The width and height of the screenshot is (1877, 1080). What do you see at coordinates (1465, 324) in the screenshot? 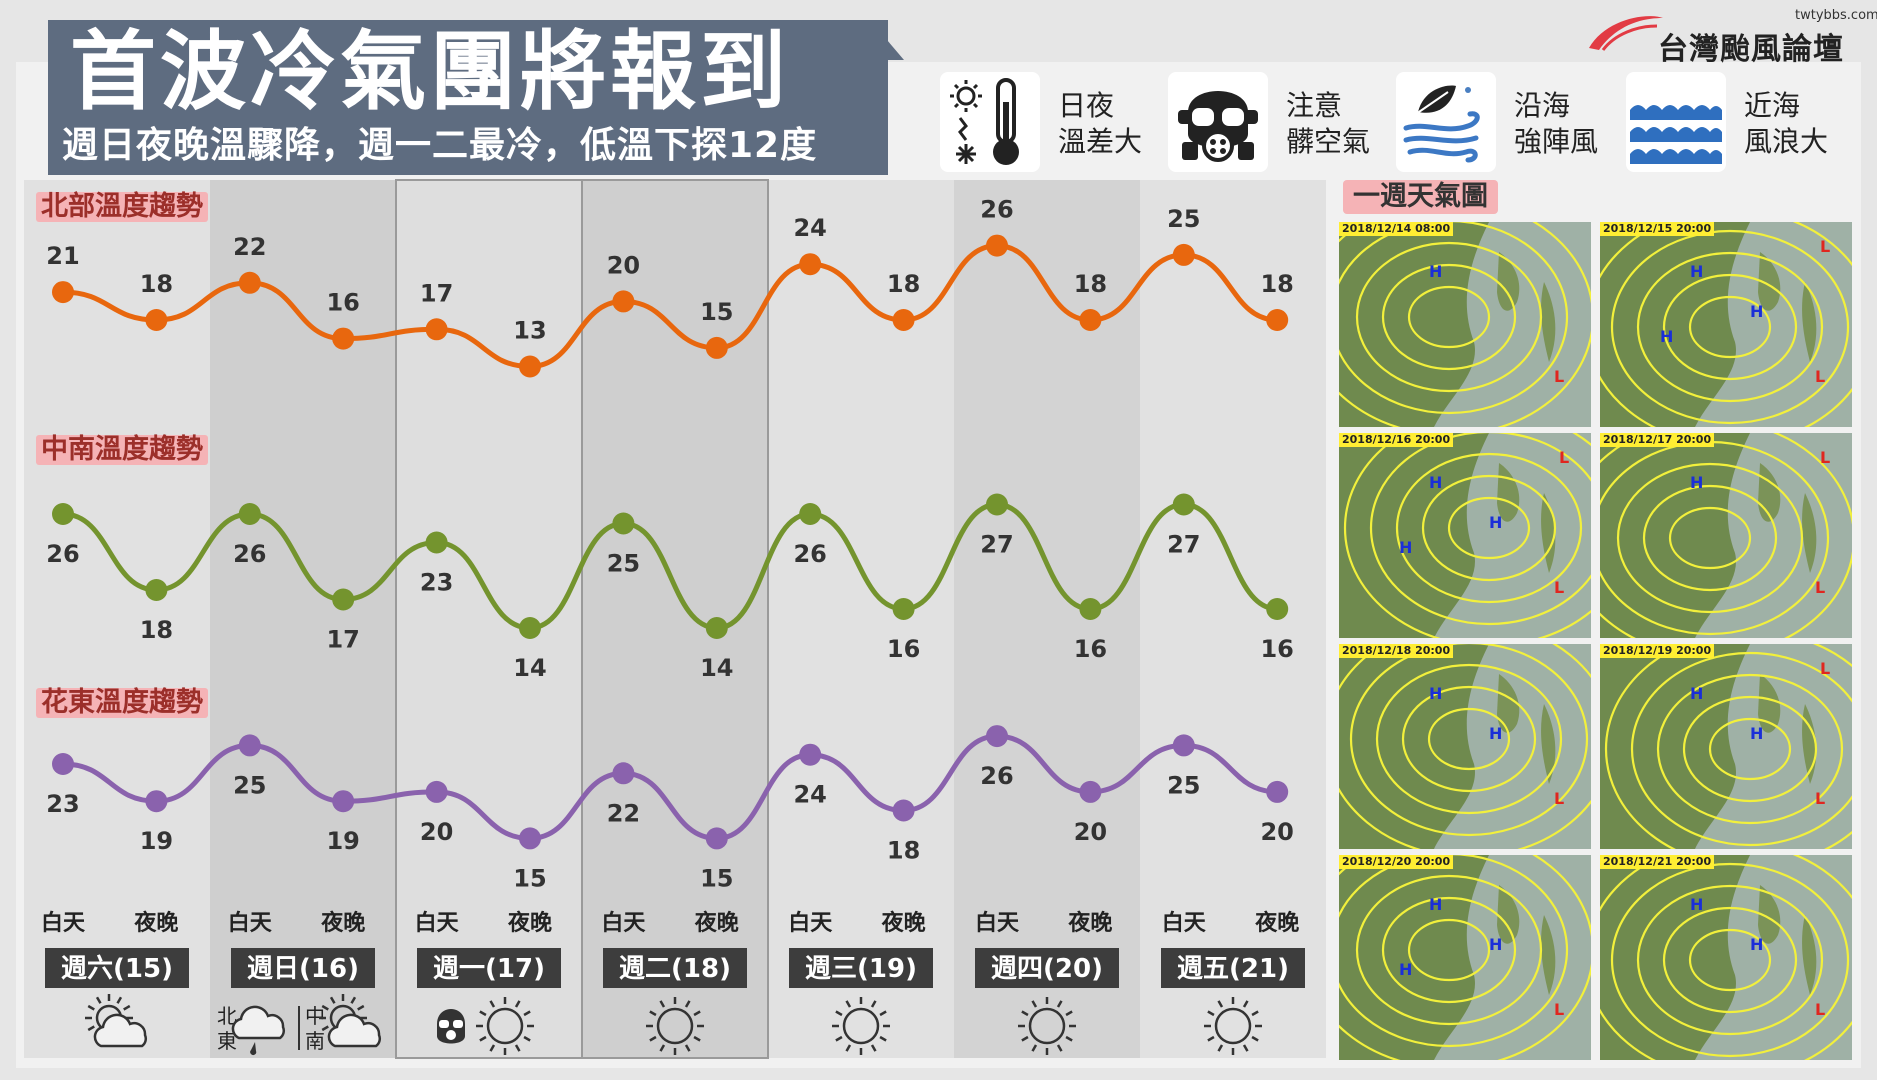
I see `weather-map-chart: HL` at bounding box center [1465, 324].